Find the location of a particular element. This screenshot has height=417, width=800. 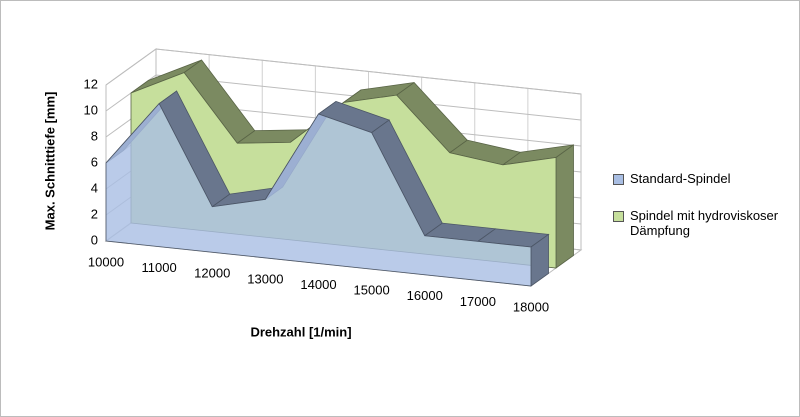

y-axis-label: Max. Schnitttiefe [mm] is located at coordinates (49, 161).